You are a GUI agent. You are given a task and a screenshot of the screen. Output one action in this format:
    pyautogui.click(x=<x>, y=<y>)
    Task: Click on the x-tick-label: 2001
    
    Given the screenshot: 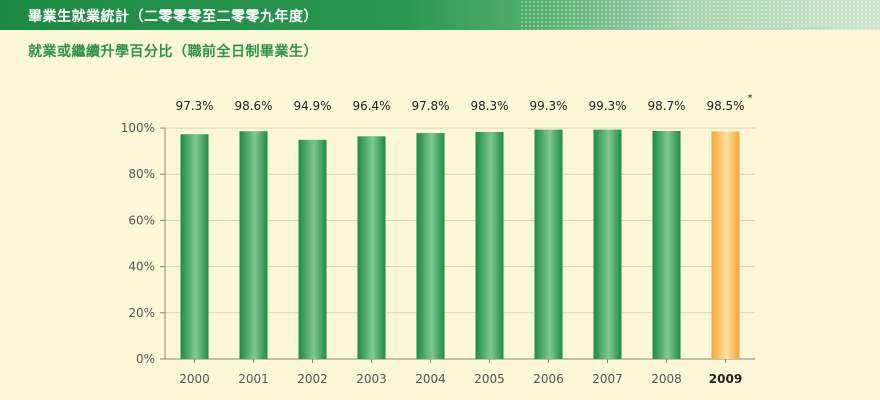 What is the action you would take?
    pyautogui.click(x=253, y=379)
    